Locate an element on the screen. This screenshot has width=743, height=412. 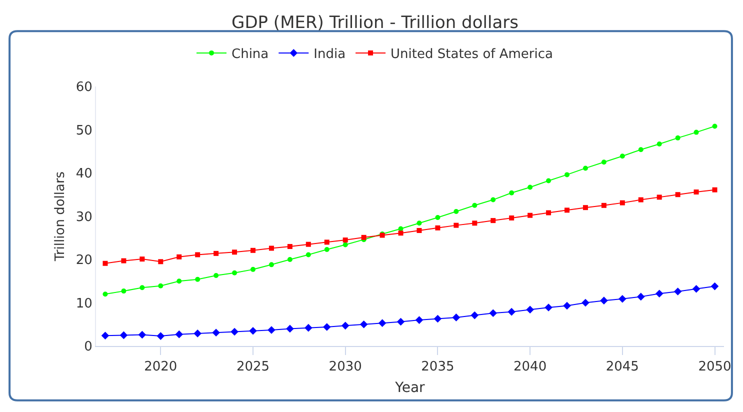
y-axis-title: Trillion dollars is located at coordinates (60, 216).